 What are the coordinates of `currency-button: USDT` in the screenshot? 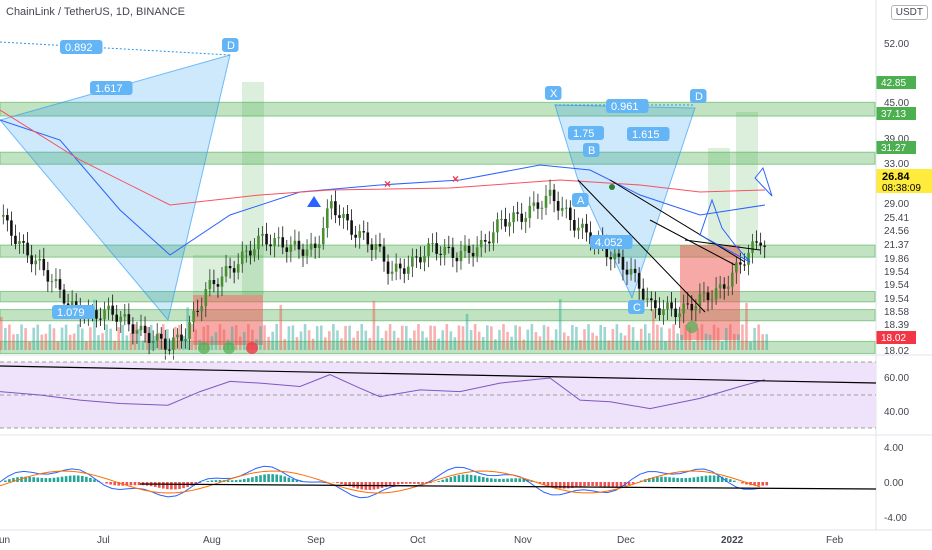 It's located at (909, 12).